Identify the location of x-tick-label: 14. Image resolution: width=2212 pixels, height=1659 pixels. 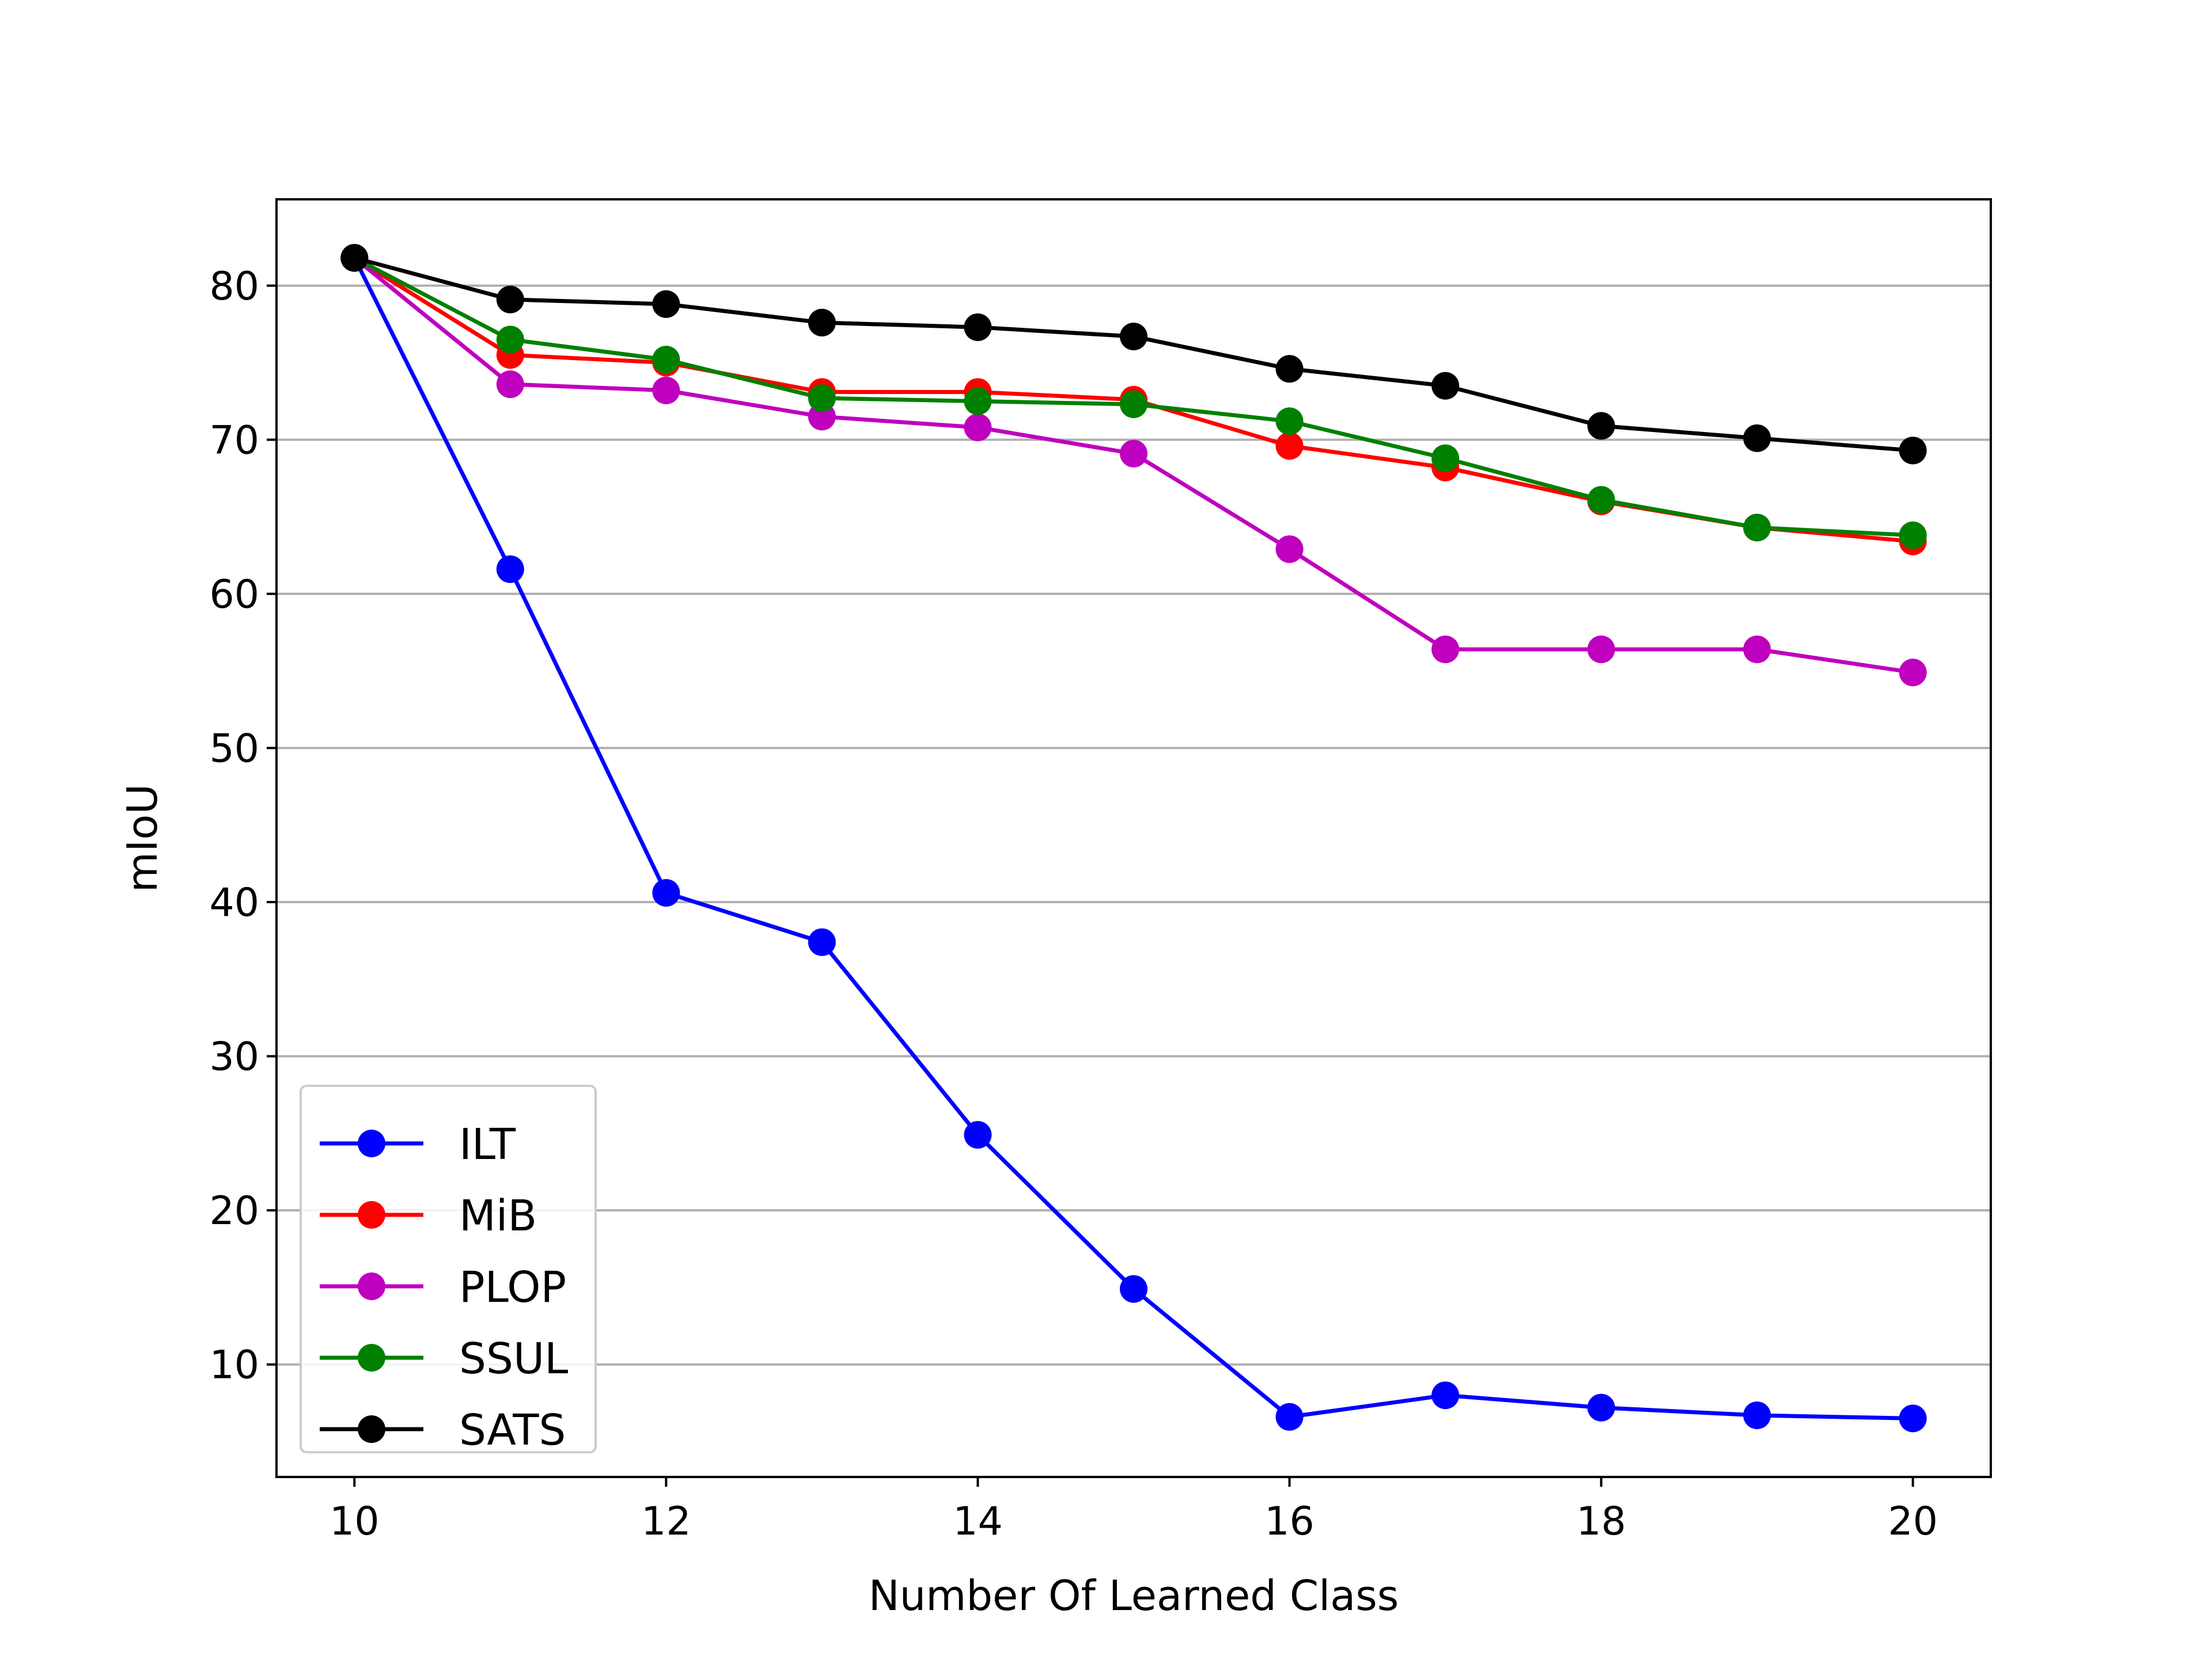
(978, 1521).